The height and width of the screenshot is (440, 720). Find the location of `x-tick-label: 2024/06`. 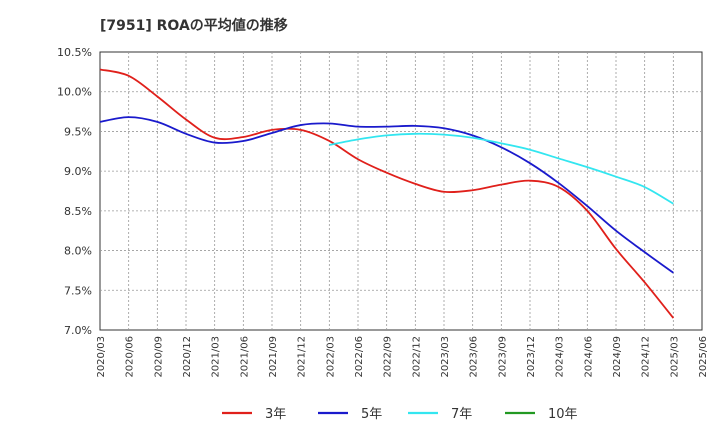

x-tick-label: 2024/06 is located at coordinates (588, 357).